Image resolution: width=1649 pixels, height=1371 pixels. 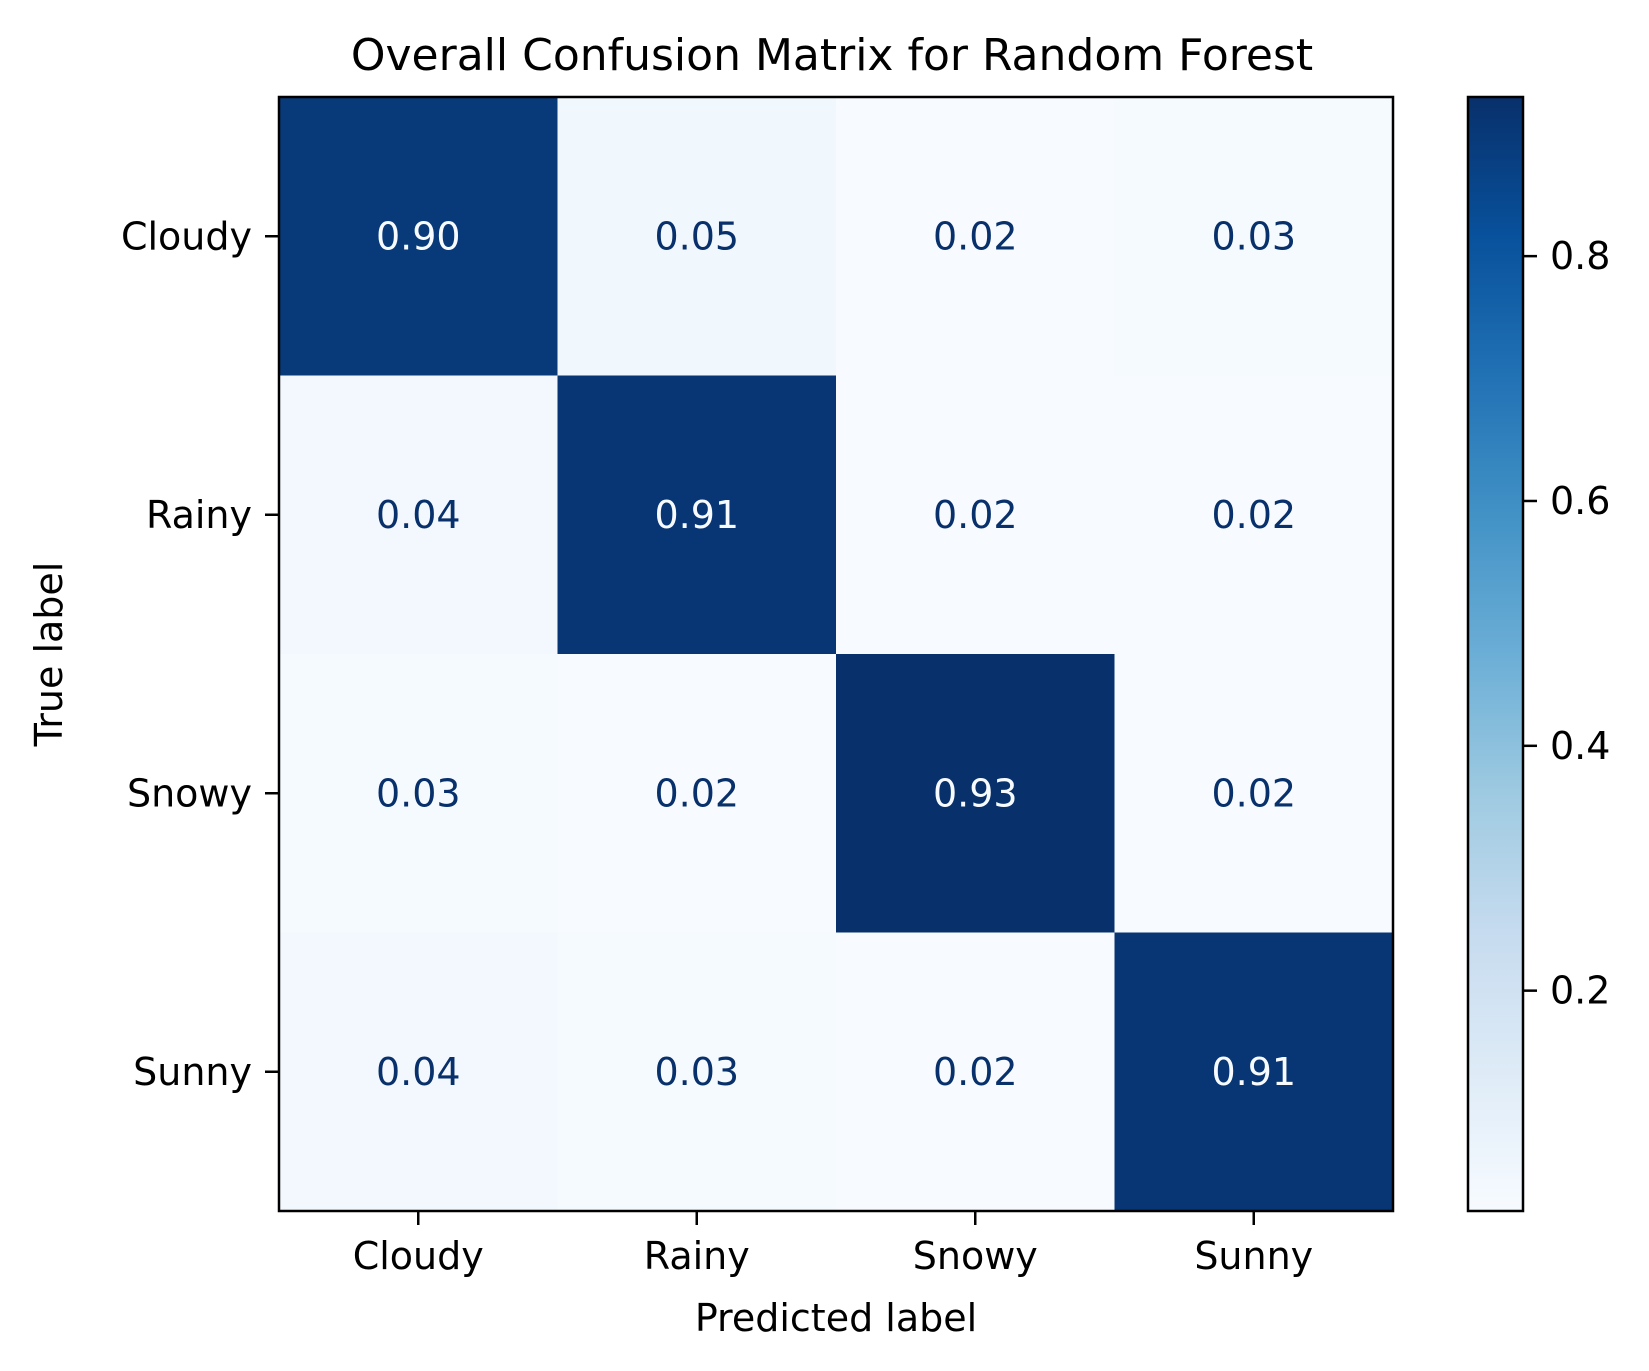 I want to click on colorbar, so click(x=1495, y=654).